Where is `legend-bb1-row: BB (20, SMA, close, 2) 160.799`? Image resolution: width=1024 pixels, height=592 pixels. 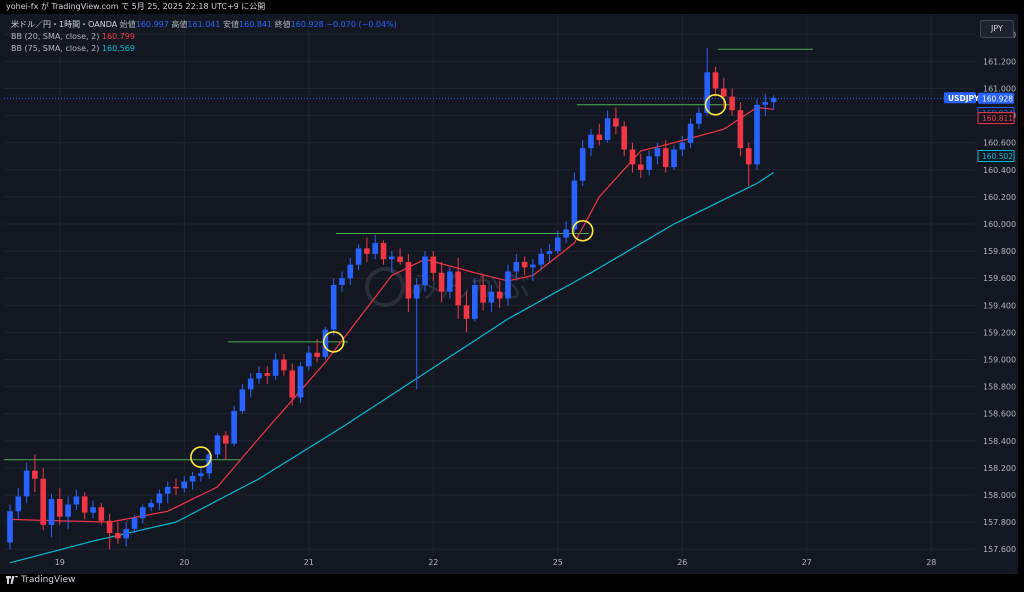 legend-bb1-row: BB (20, SMA, close, 2) 160.799 is located at coordinates (73, 36).